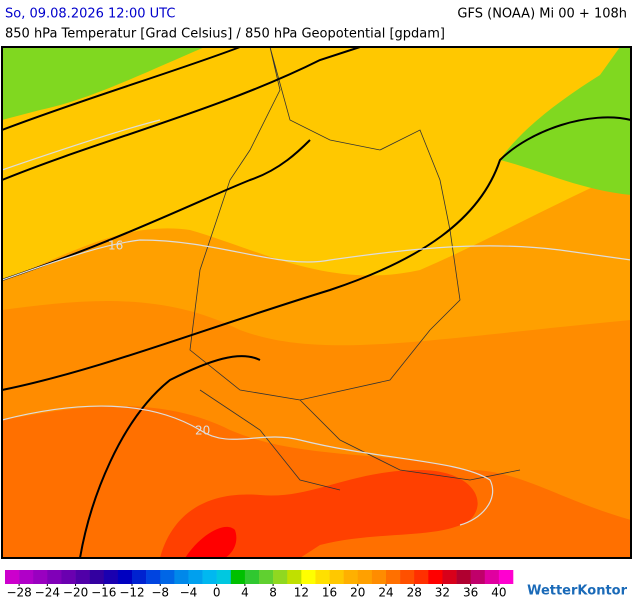  I want to click on isotherm-label: 20, so click(202, 431).